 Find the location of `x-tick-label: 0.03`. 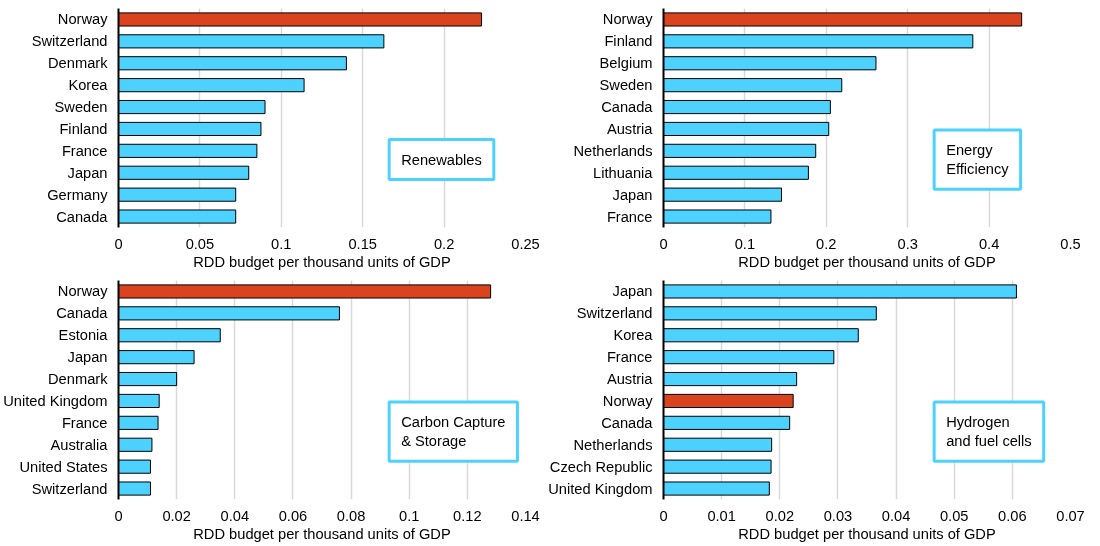

x-tick-label: 0.03 is located at coordinates (838, 515).